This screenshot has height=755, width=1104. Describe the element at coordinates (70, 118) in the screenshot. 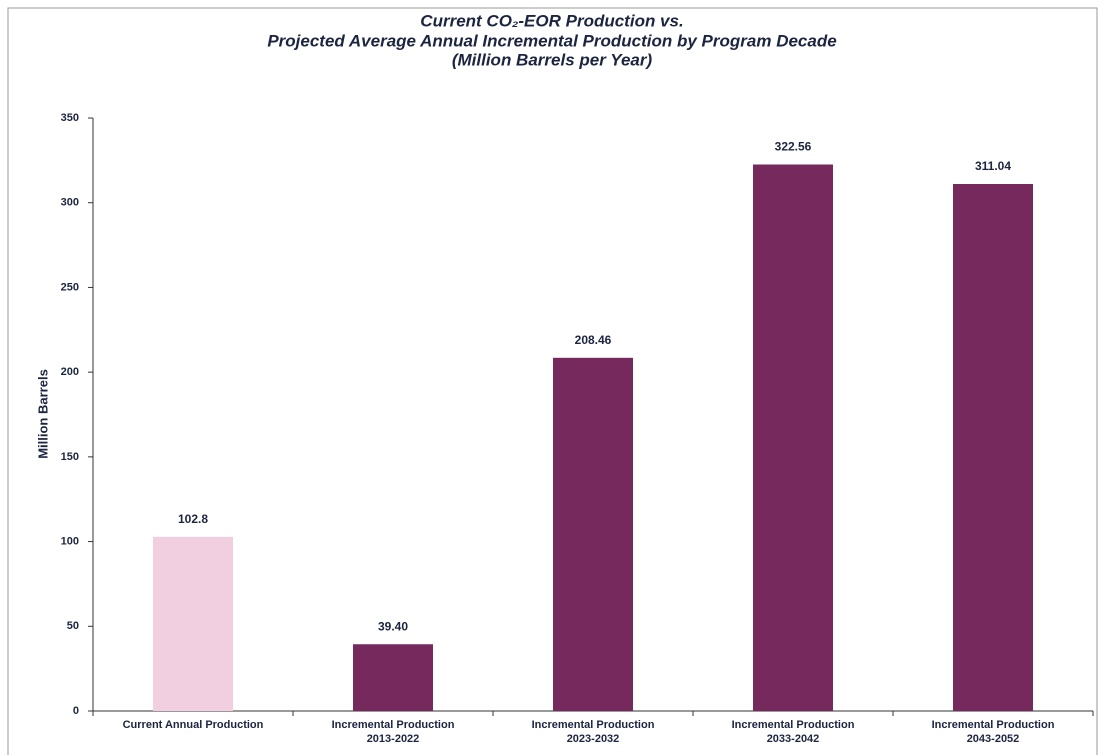

I see `y-tick-label: 350` at that location.